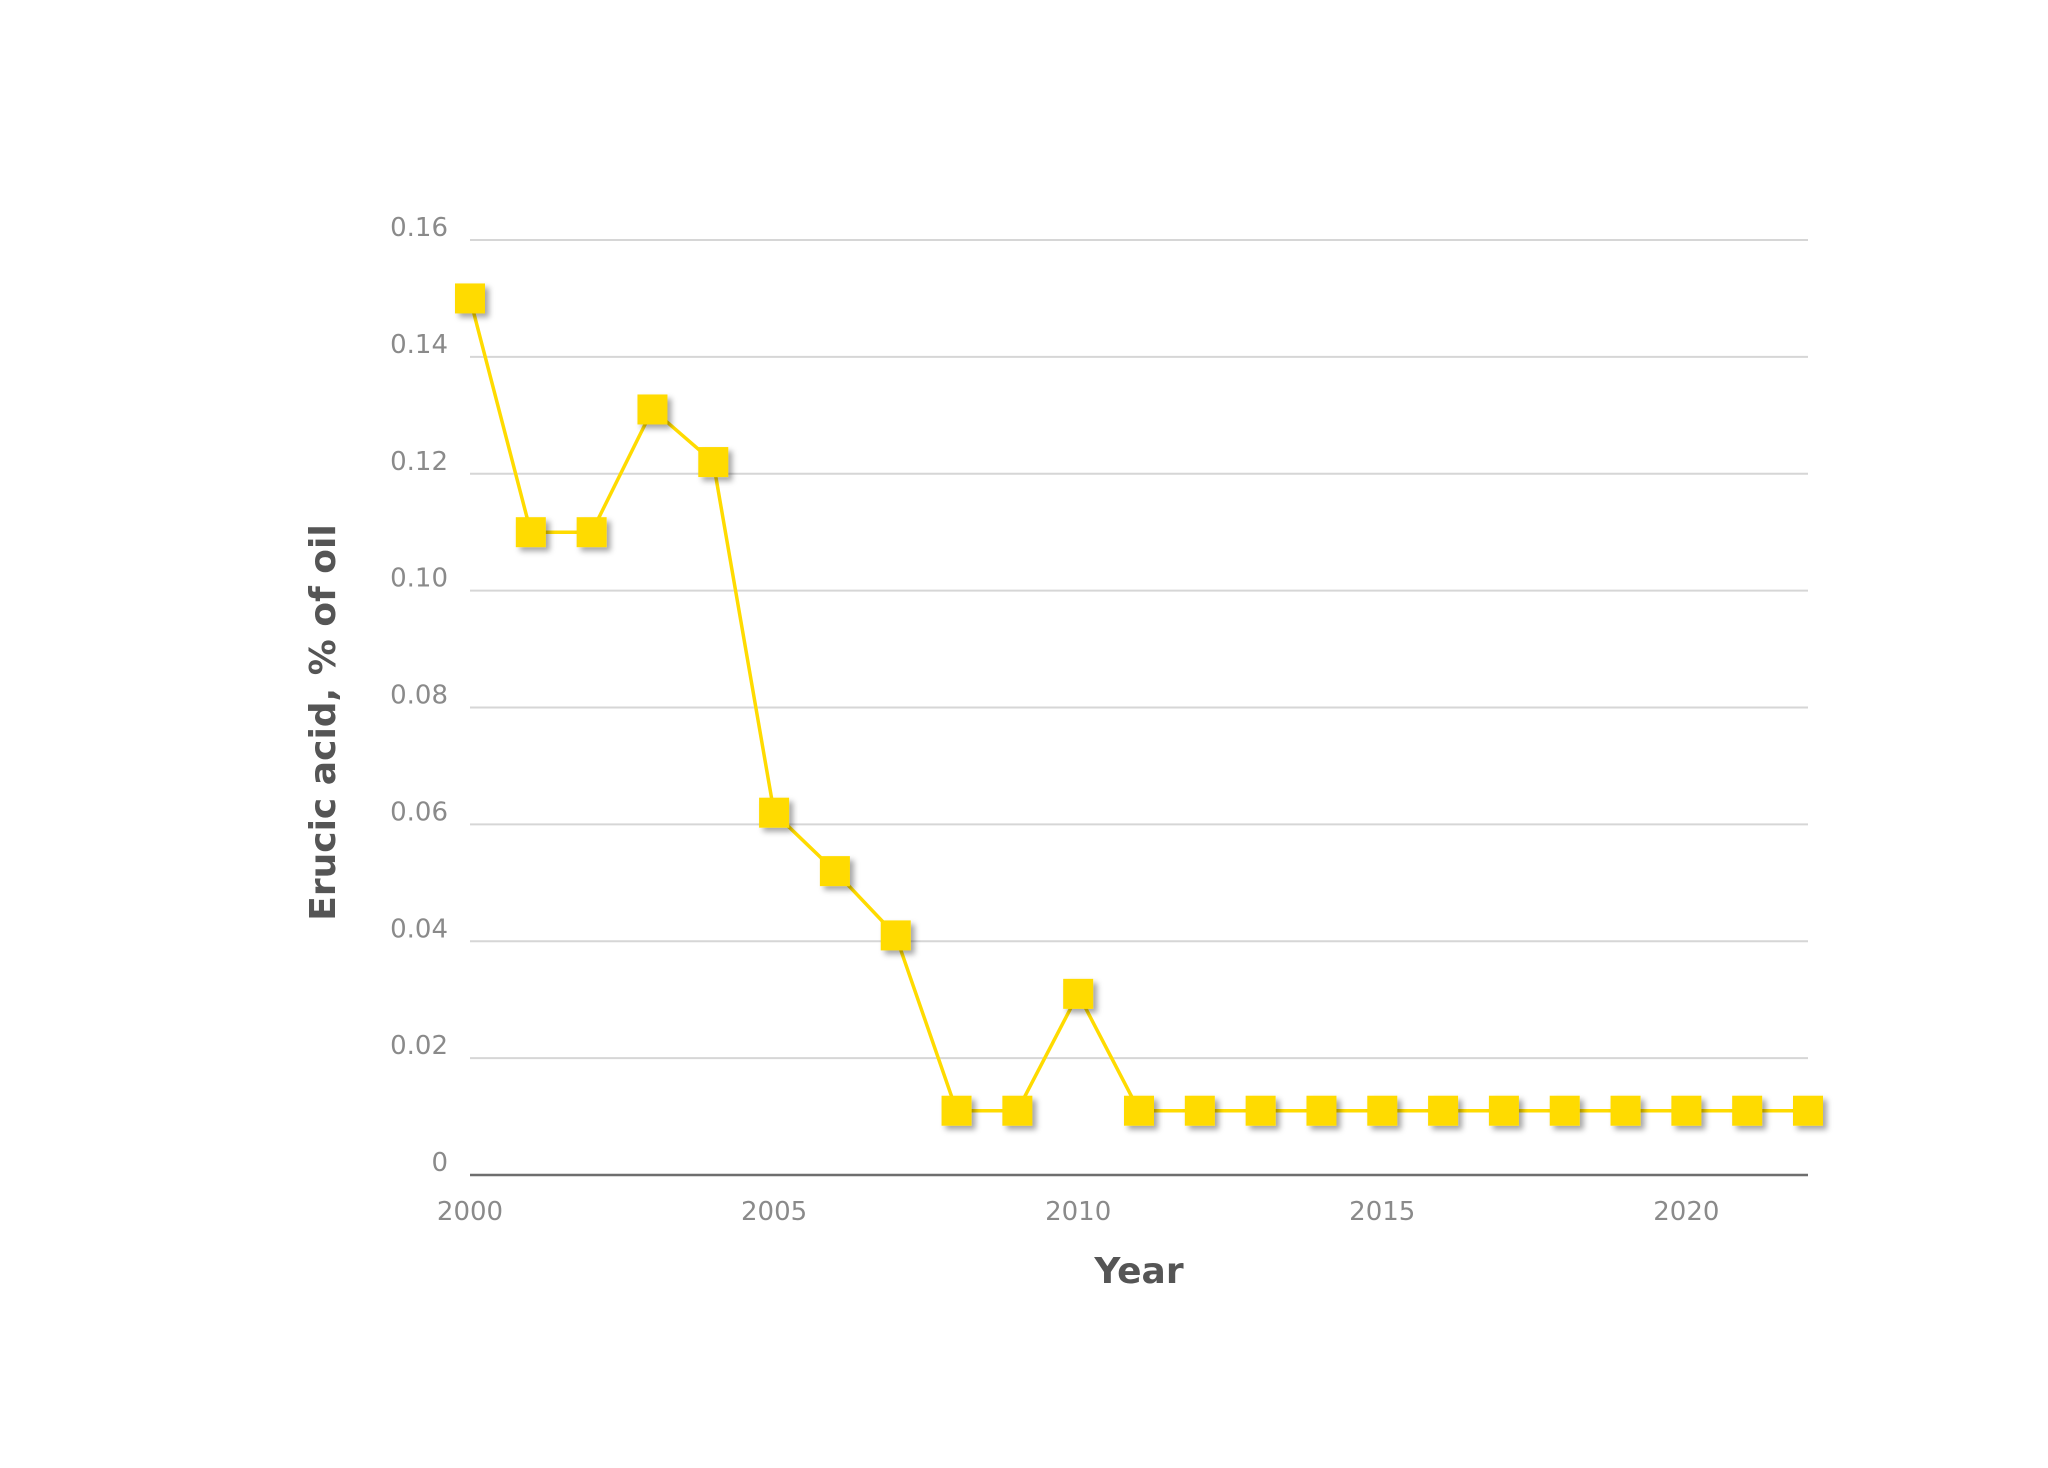  Describe the element at coordinates (419, 696) in the screenshot. I see `y-tick-label: 0.08` at that location.